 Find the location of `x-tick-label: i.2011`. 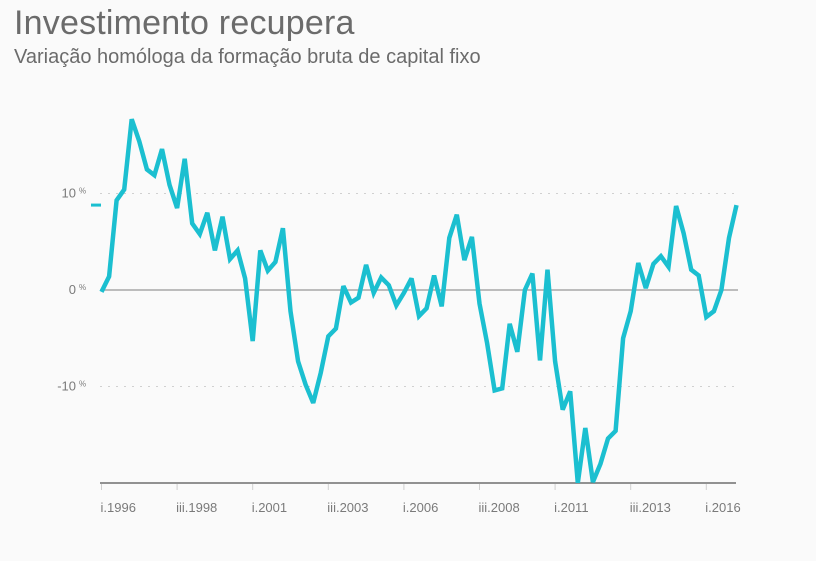

x-tick-label: i.2011 is located at coordinates (571, 507).